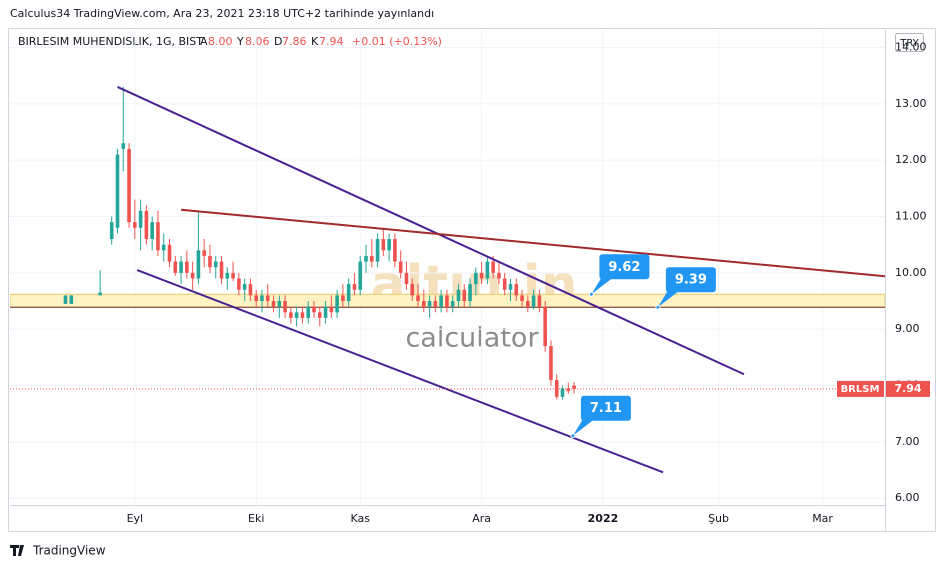 This screenshot has width=945, height=572. I want to click on callout-label: 7.11, so click(606, 408).